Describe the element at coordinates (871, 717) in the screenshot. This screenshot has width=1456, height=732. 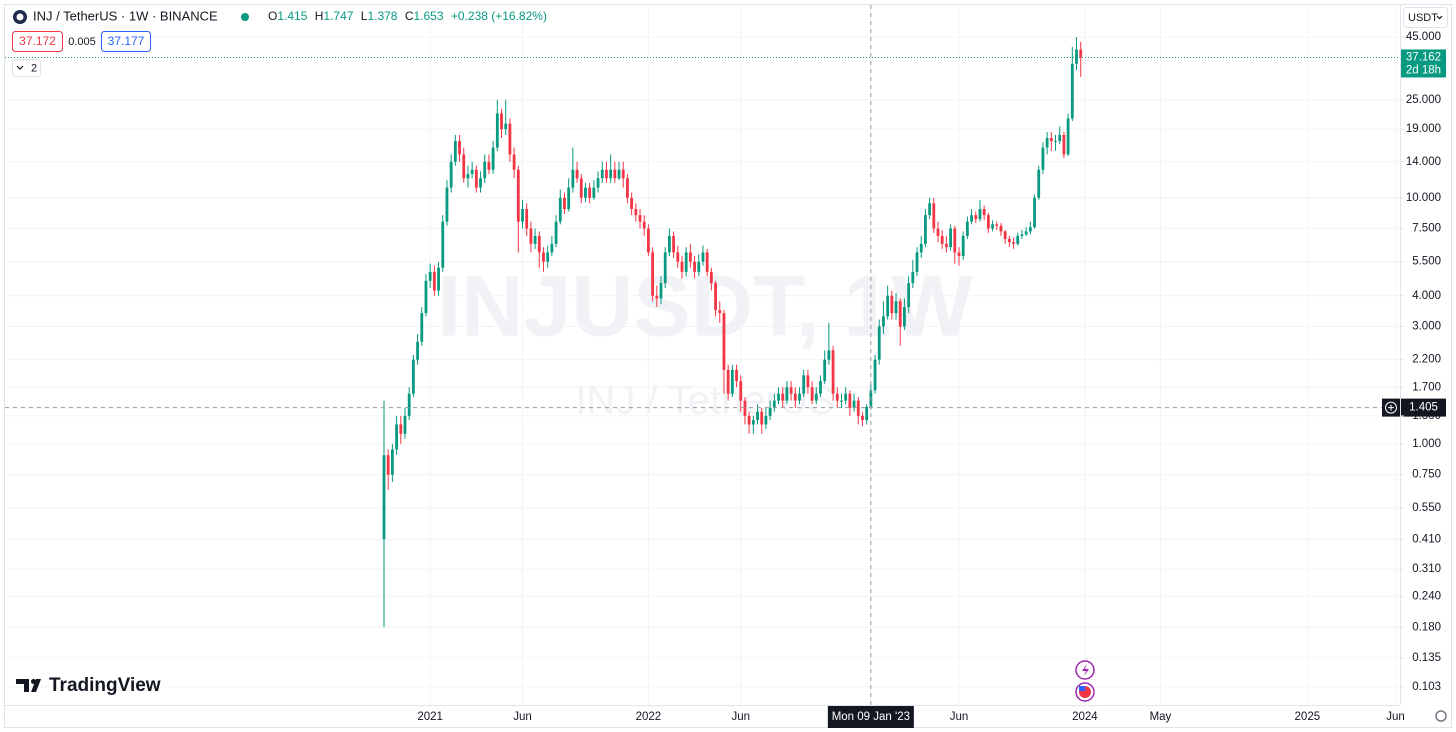
I see `crosshair-date-label: Mon 09 Jan '23` at that location.